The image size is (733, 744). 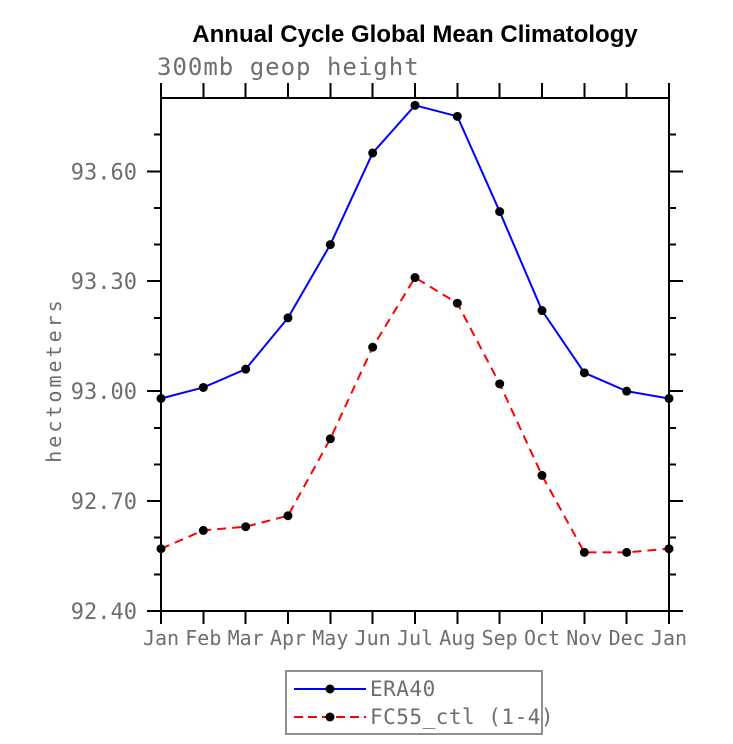 I want to click on legend-entry-fc55: FC55_ctl (1-4), so click(x=423, y=717).